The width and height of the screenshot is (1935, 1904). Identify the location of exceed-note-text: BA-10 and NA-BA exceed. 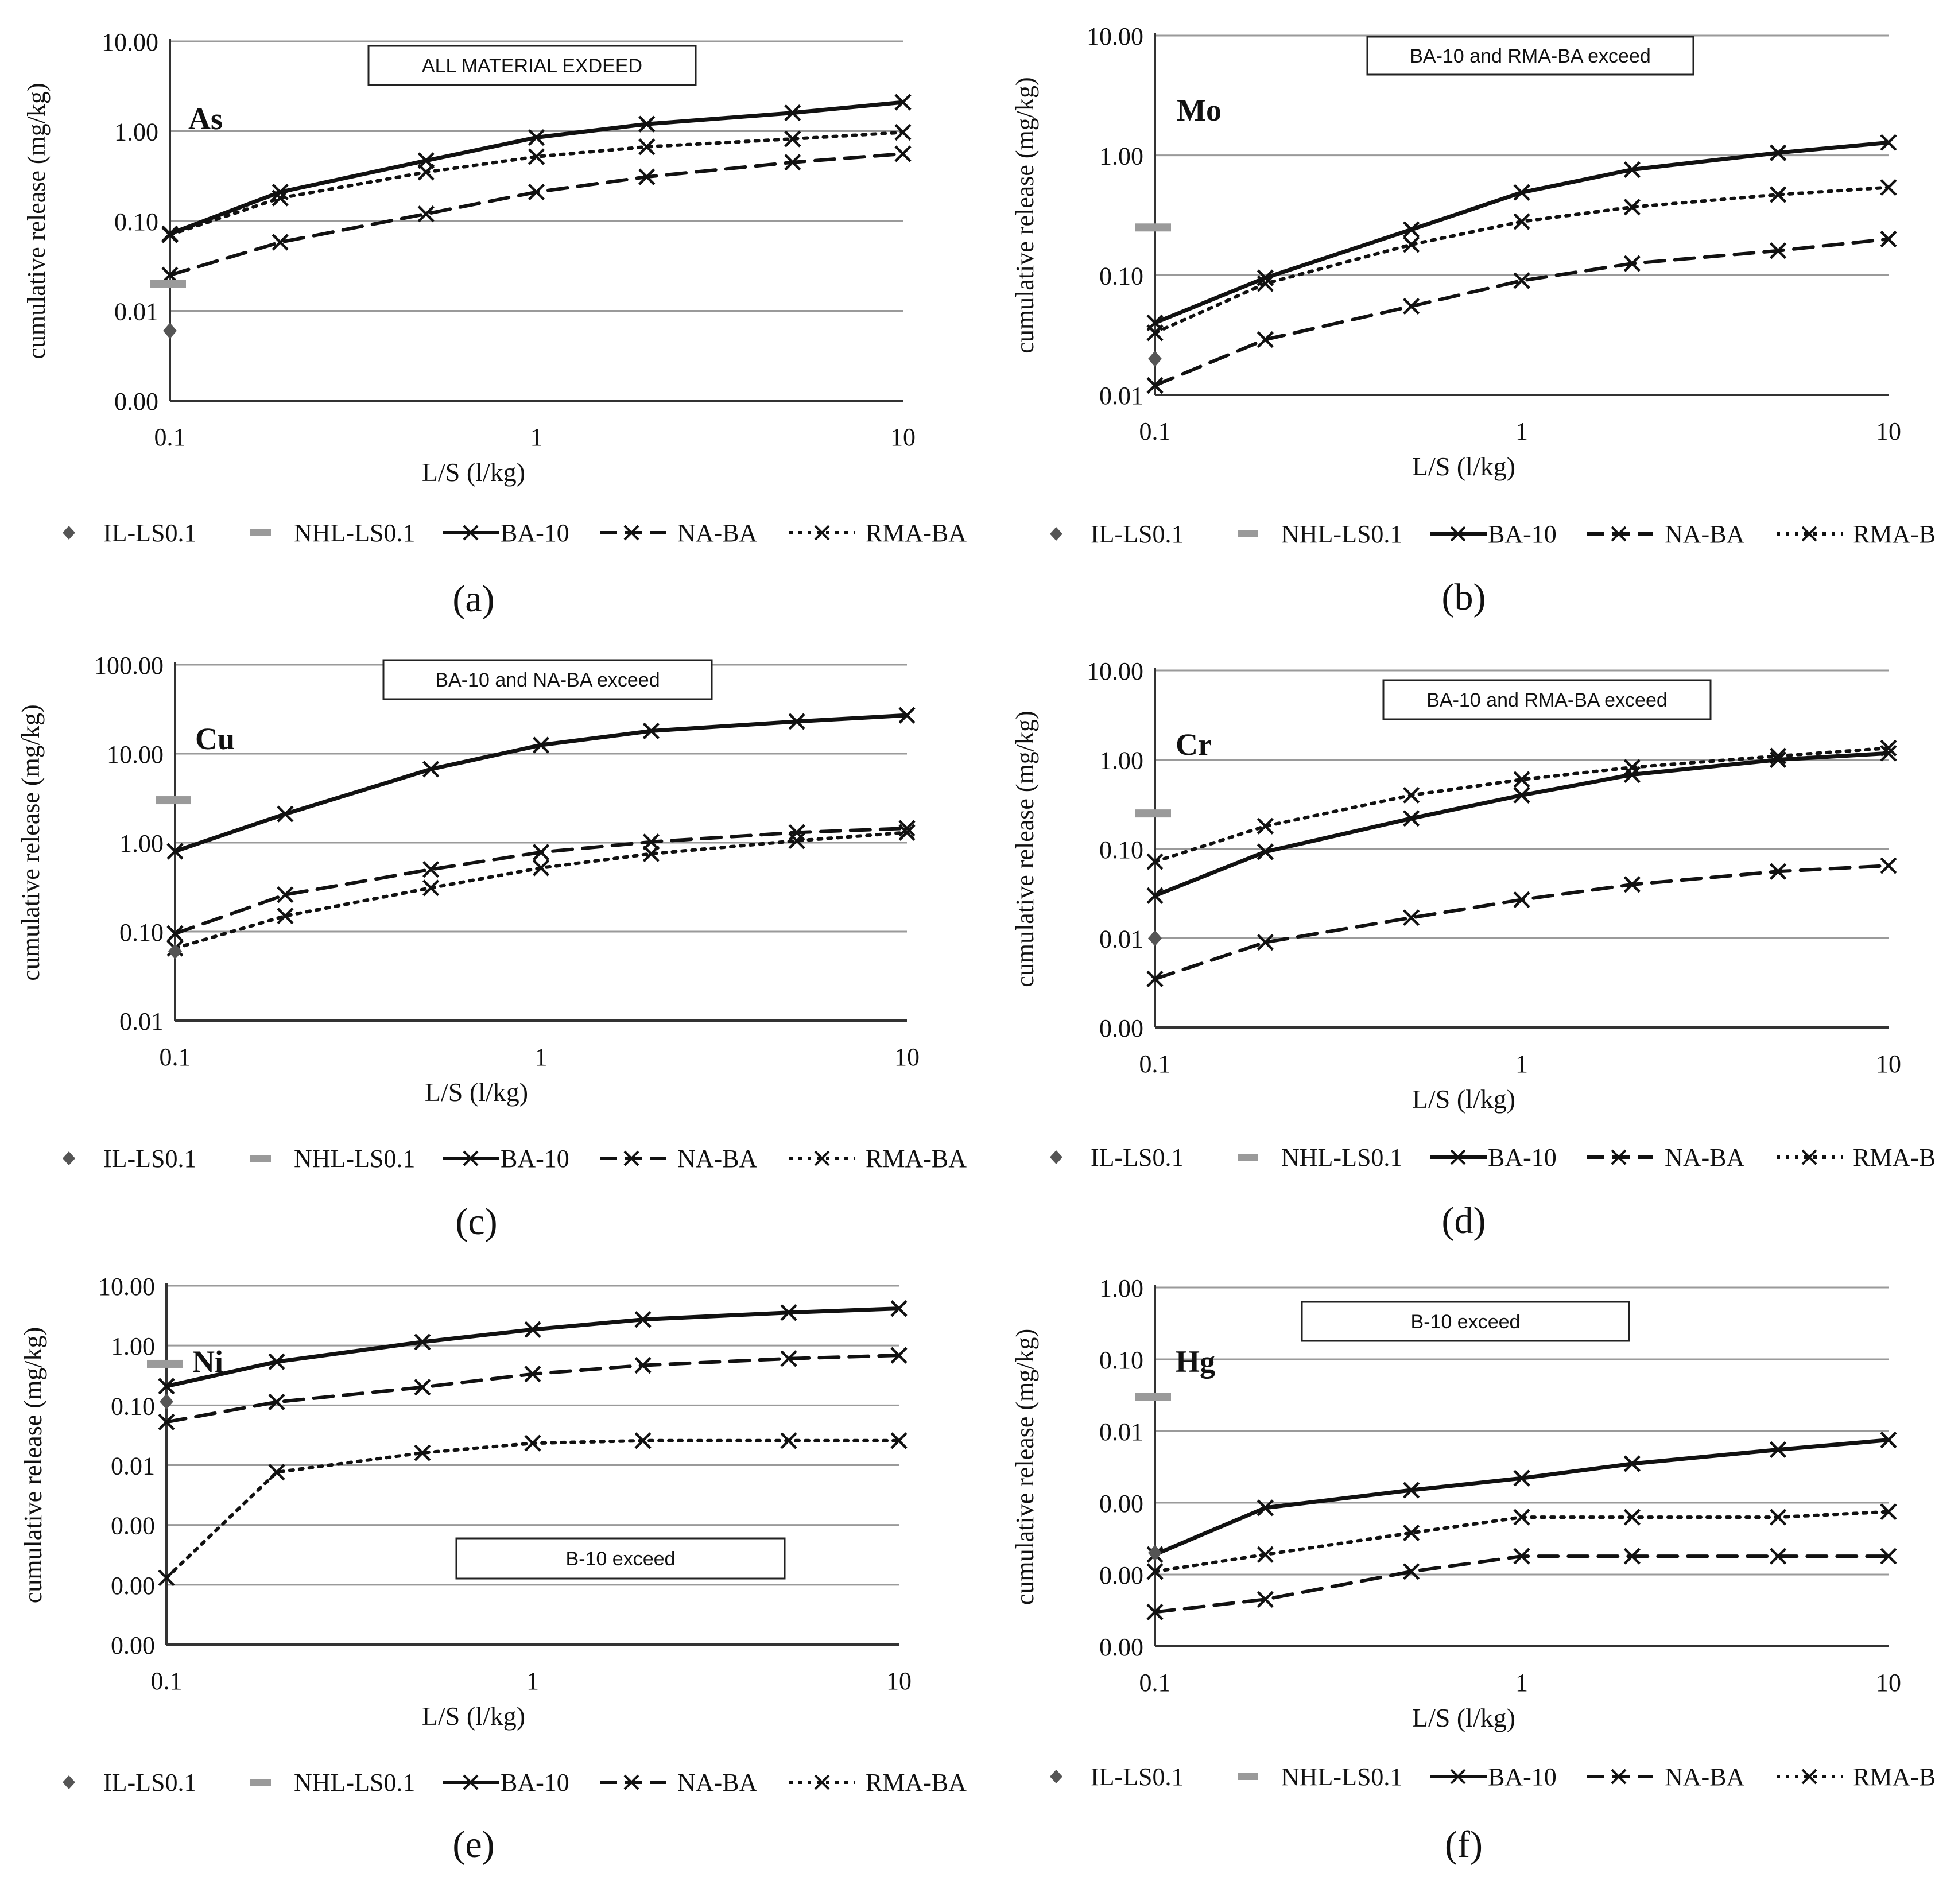
(547, 680).